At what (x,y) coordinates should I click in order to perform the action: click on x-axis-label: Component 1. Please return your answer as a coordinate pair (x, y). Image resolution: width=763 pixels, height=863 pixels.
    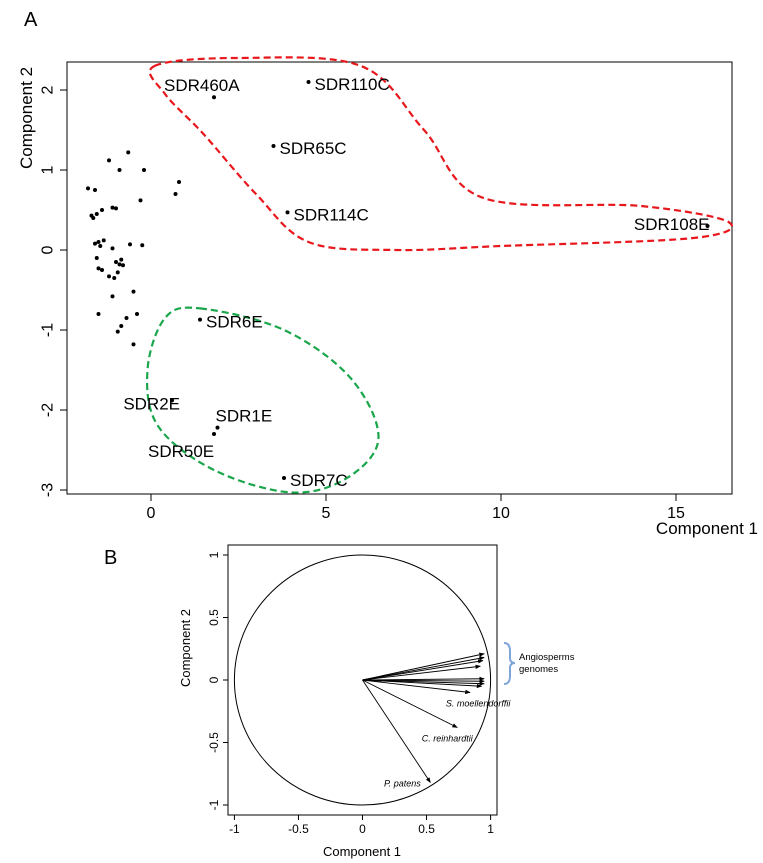
    Looking at the image, I should click on (707, 528).